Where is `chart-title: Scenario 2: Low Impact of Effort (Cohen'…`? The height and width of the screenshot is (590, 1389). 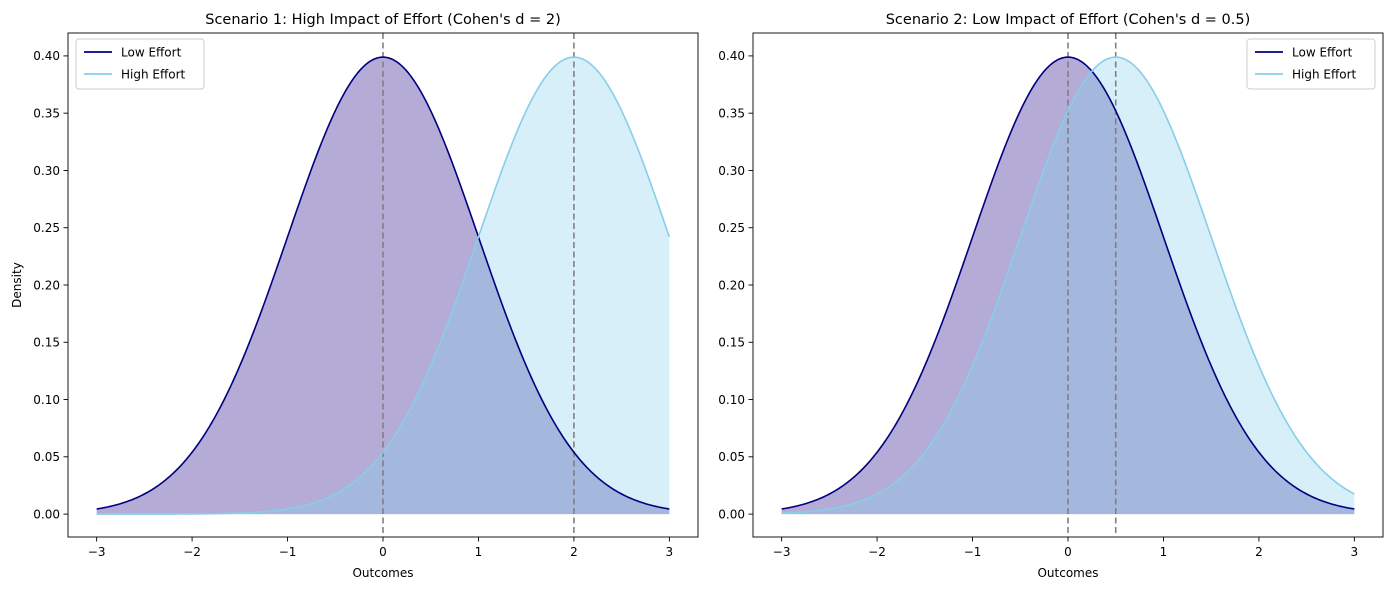 chart-title: Scenario 2: Low Impact of Effort (Cohen'… is located at coordinates (1068, 20).